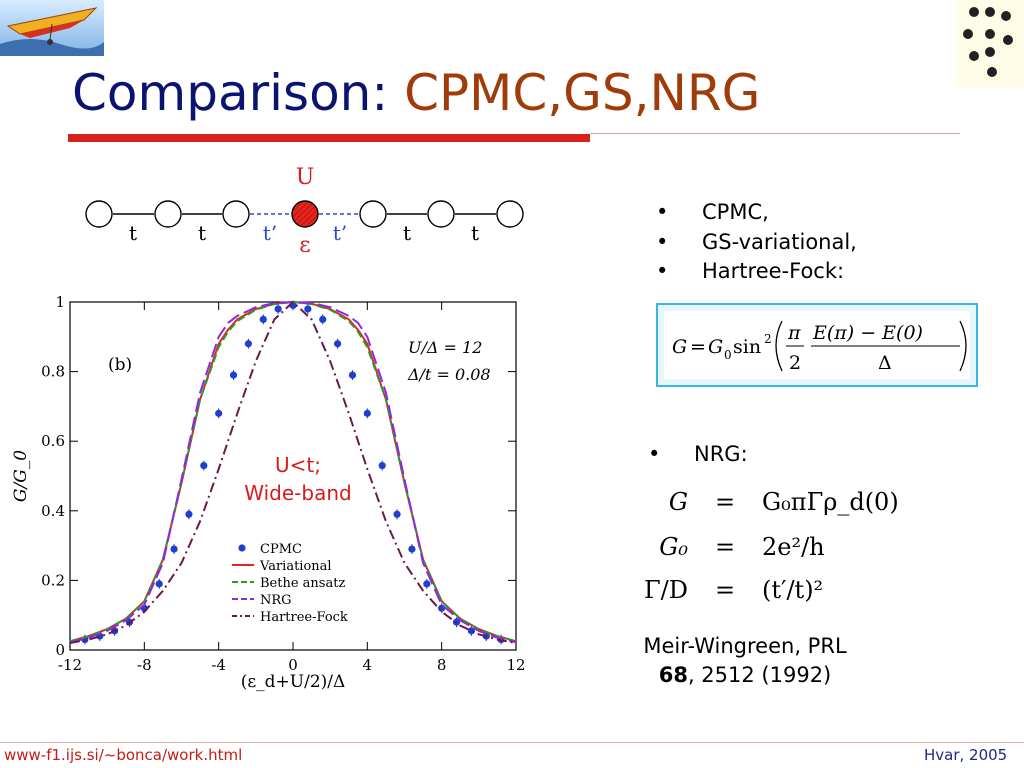 The width and height of the screenshot is (1024, 768). I want to click on legend-label: NRG, so click(276, 600).